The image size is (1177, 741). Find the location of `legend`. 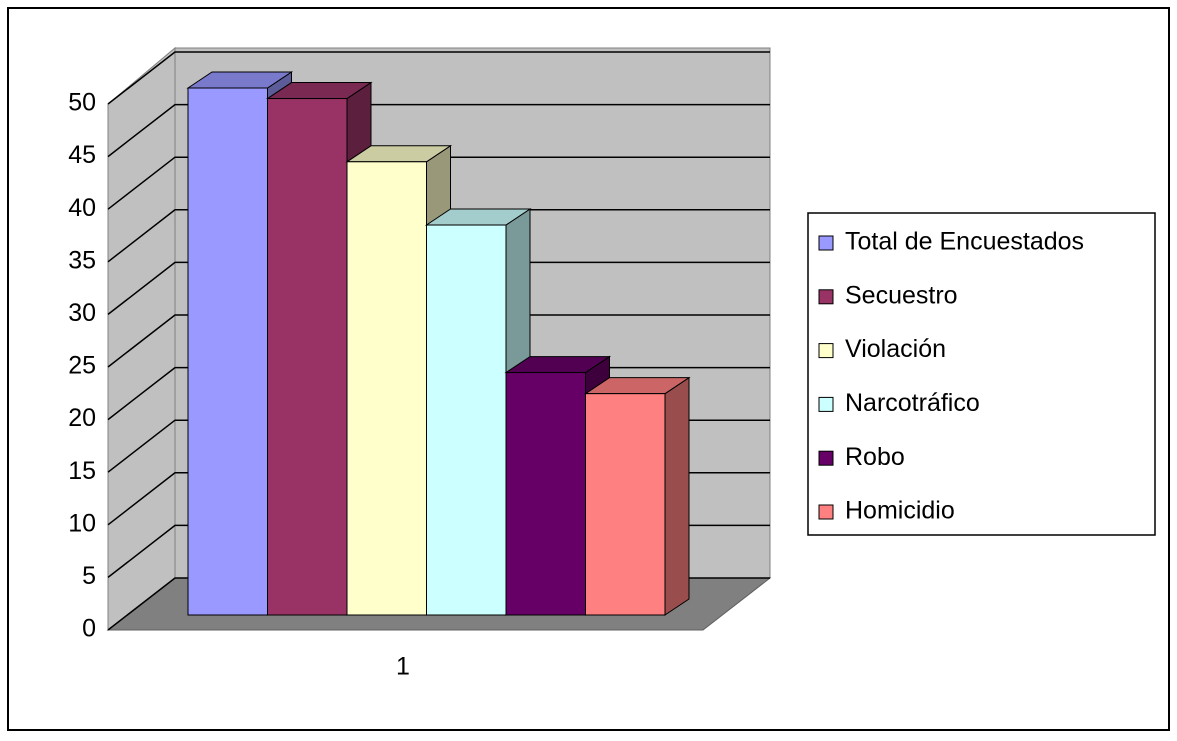

legend is located at coordinates (981, 374).